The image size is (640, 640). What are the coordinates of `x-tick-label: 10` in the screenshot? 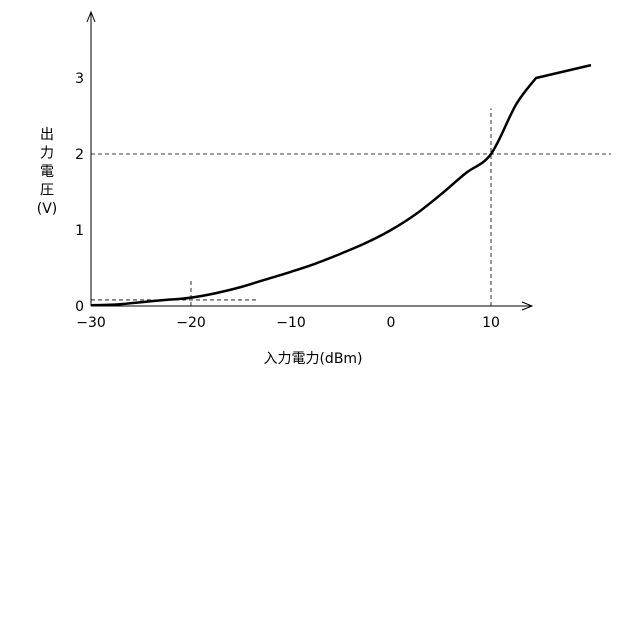 It's located at (491, 323).